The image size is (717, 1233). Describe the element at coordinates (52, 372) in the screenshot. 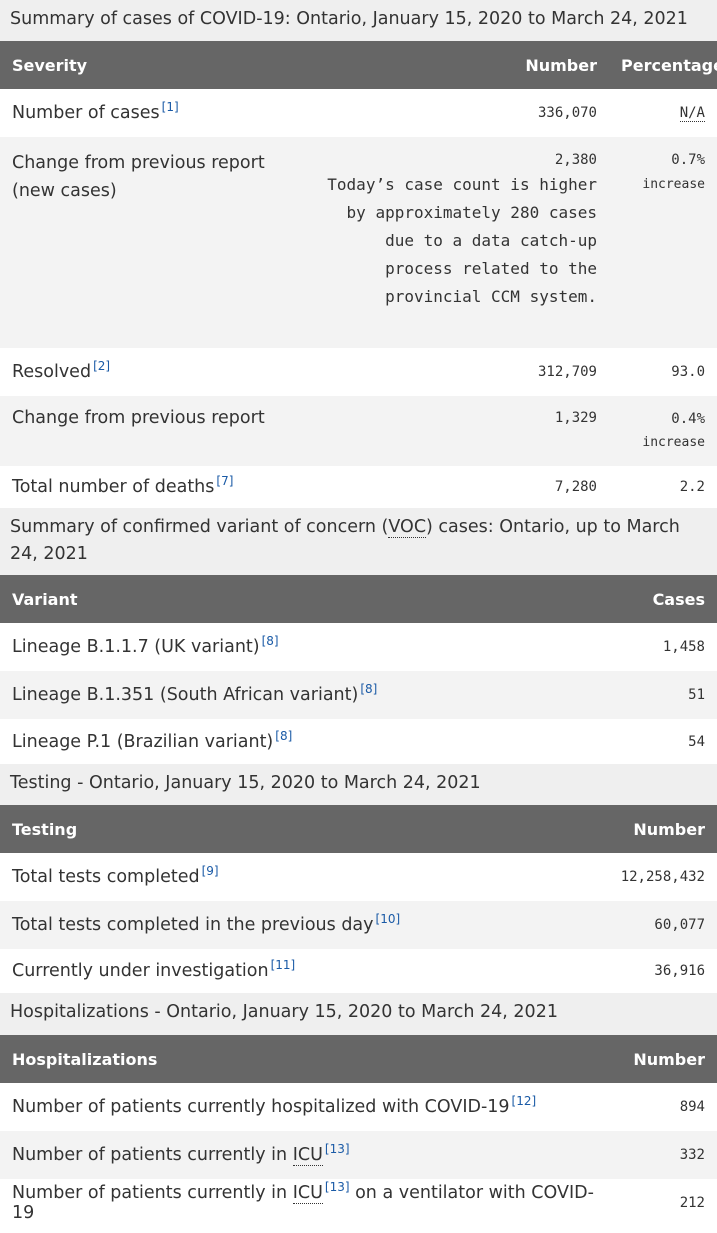

I see `row-label: Resolved` at that location.